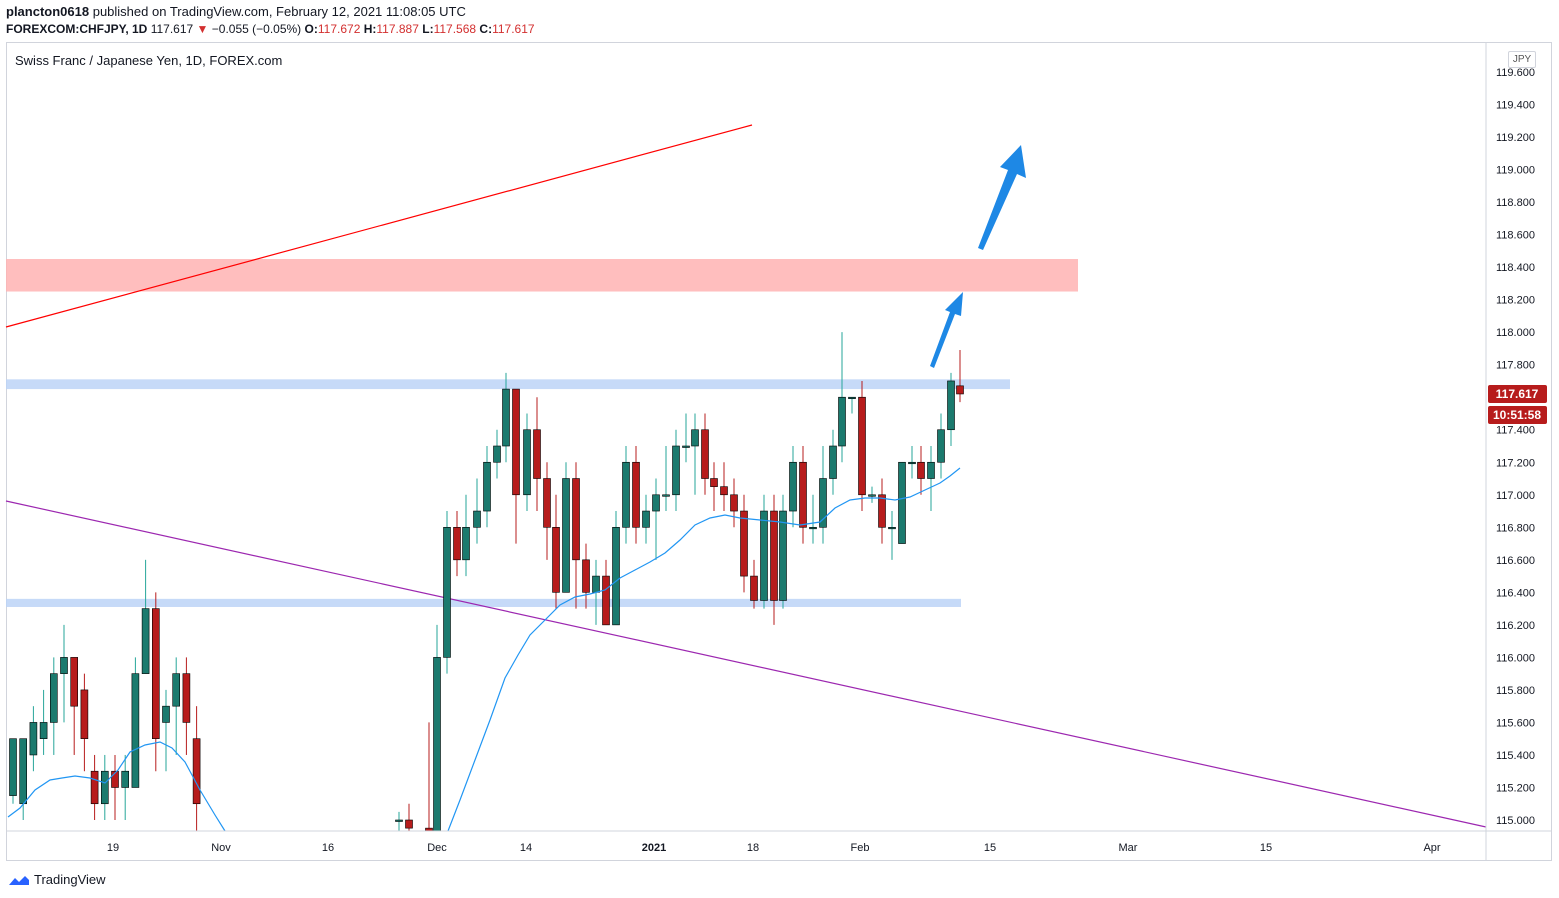 Image resolution: width=1559 pixels, height=898 pixels. What do you see at coordinates (1515, 463) in the screenshot?
I see `price-tick-11: 117.200` at bounding box center [1515, 463].